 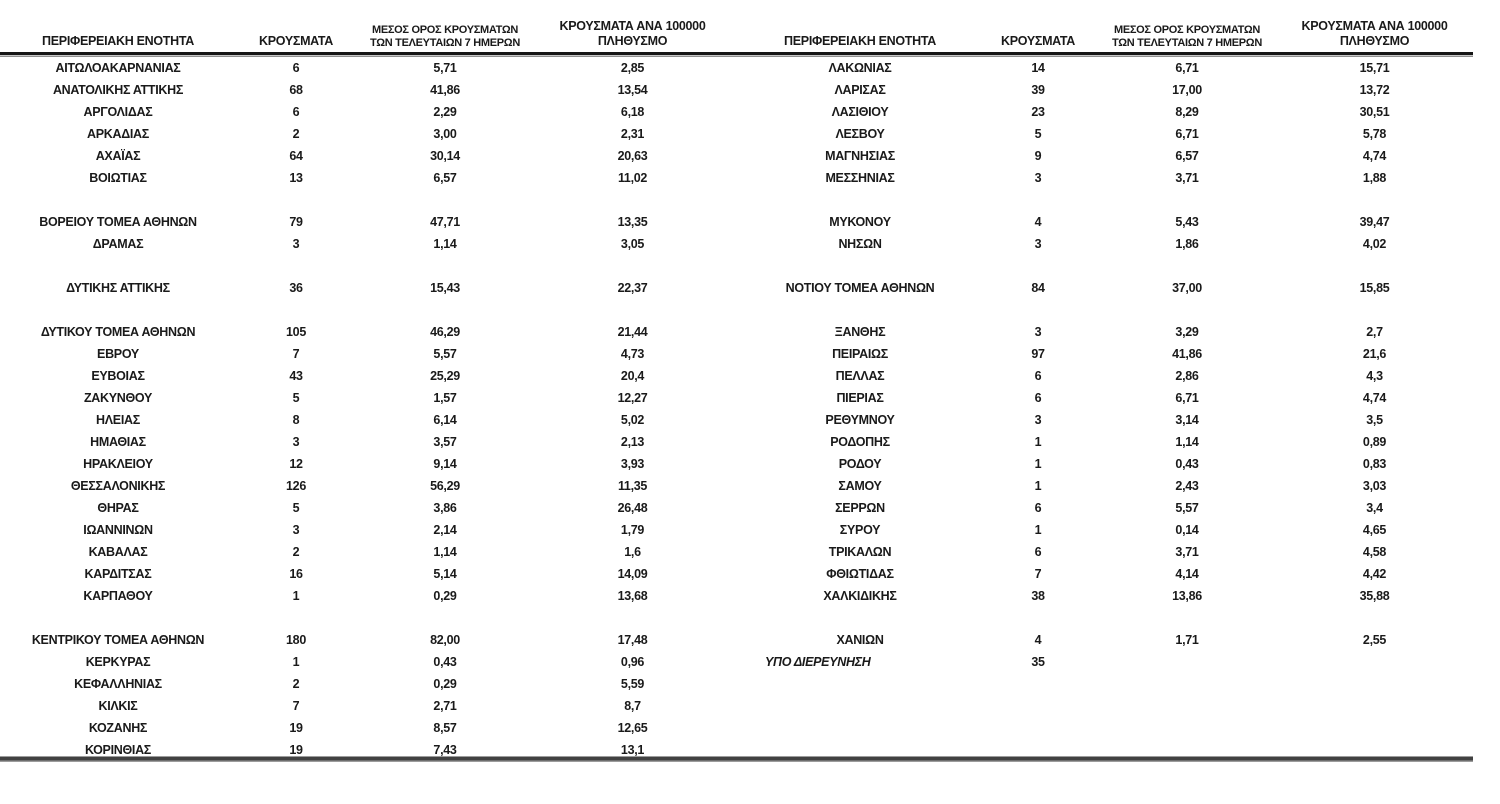 I want to click on cell-per100k: 2,31, so click(x=632, y=134).